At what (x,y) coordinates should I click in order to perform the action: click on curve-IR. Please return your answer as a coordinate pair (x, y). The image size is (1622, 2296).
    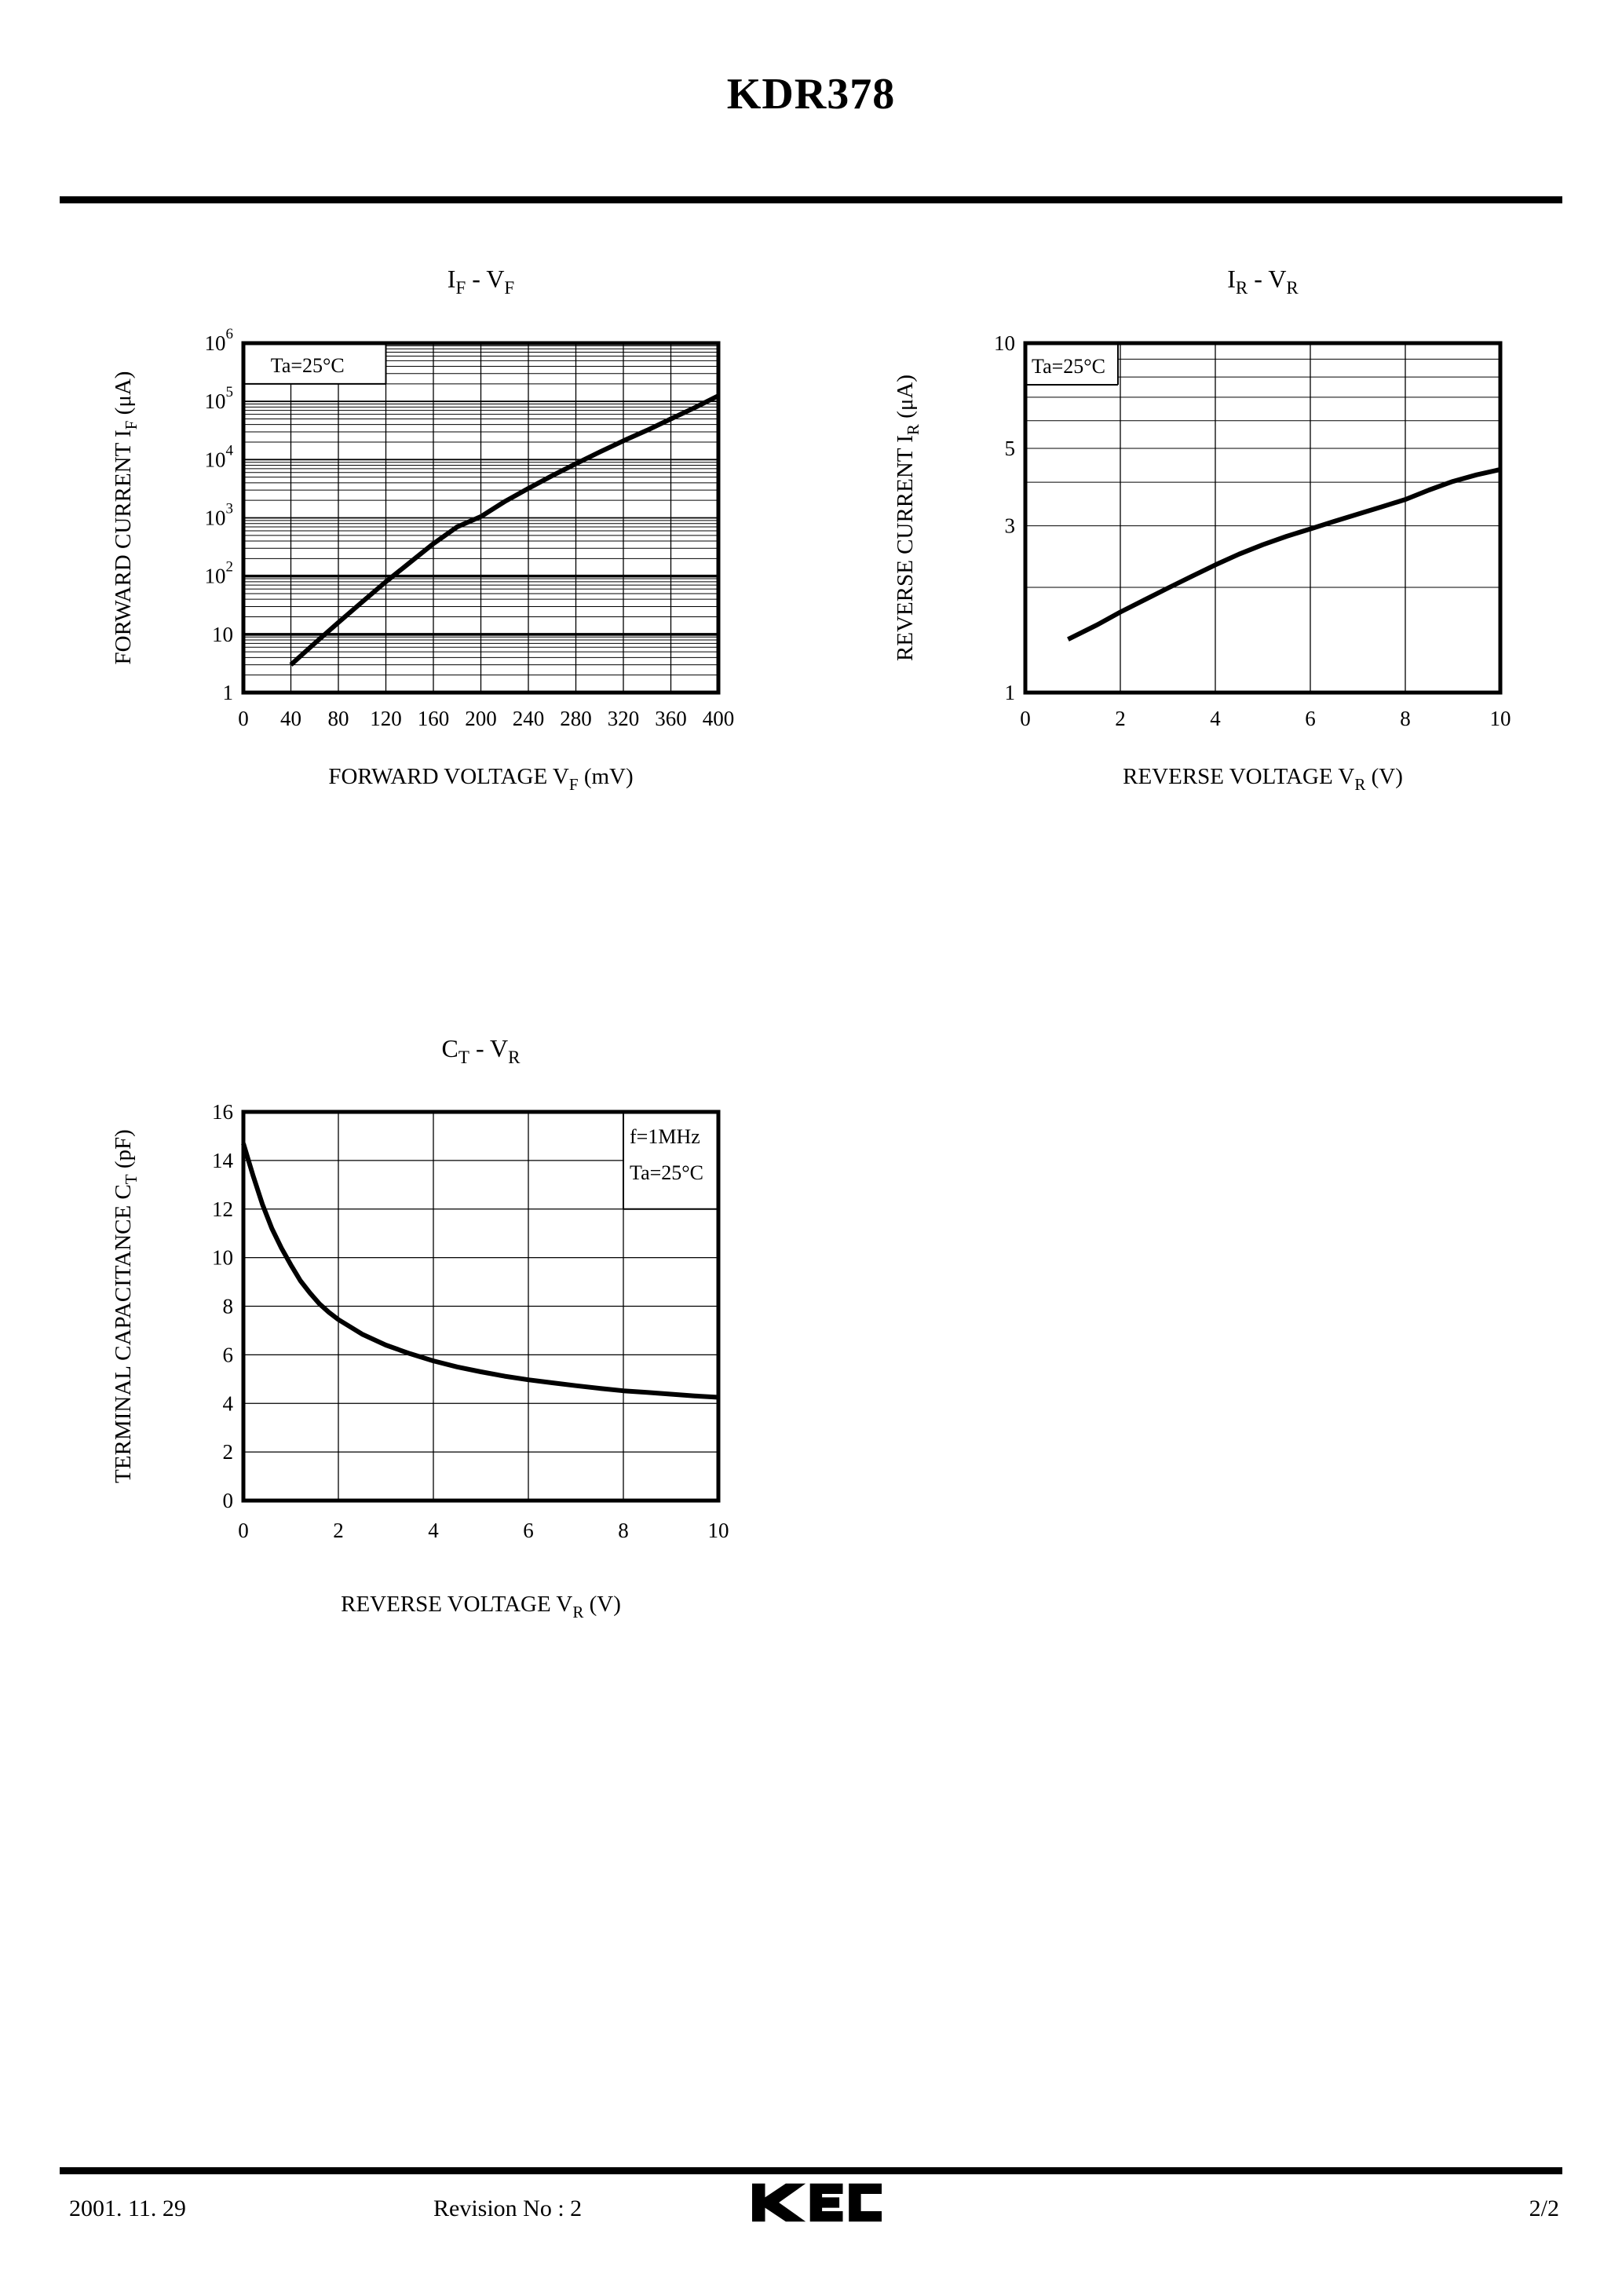
    Looking at the image, I should click on (1284, 554).